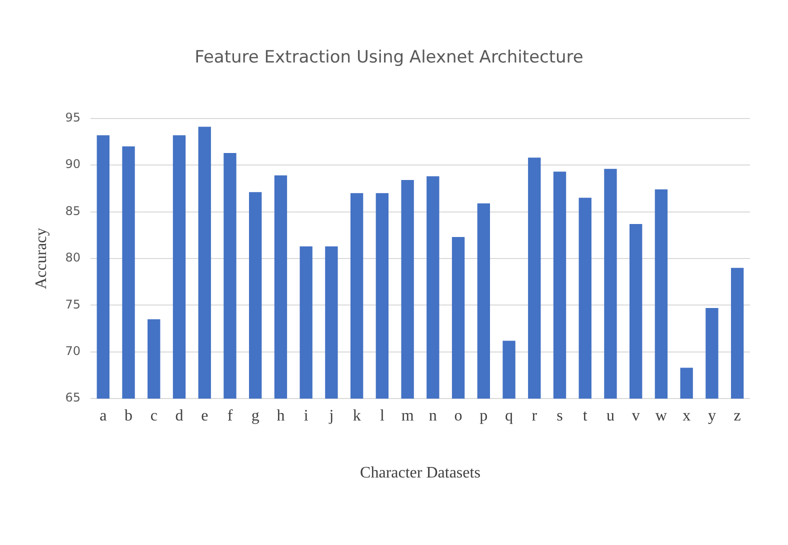 The height and width of the screenshot is (545, 788). I want to click on x-tick-label: u, so click(610, 415).